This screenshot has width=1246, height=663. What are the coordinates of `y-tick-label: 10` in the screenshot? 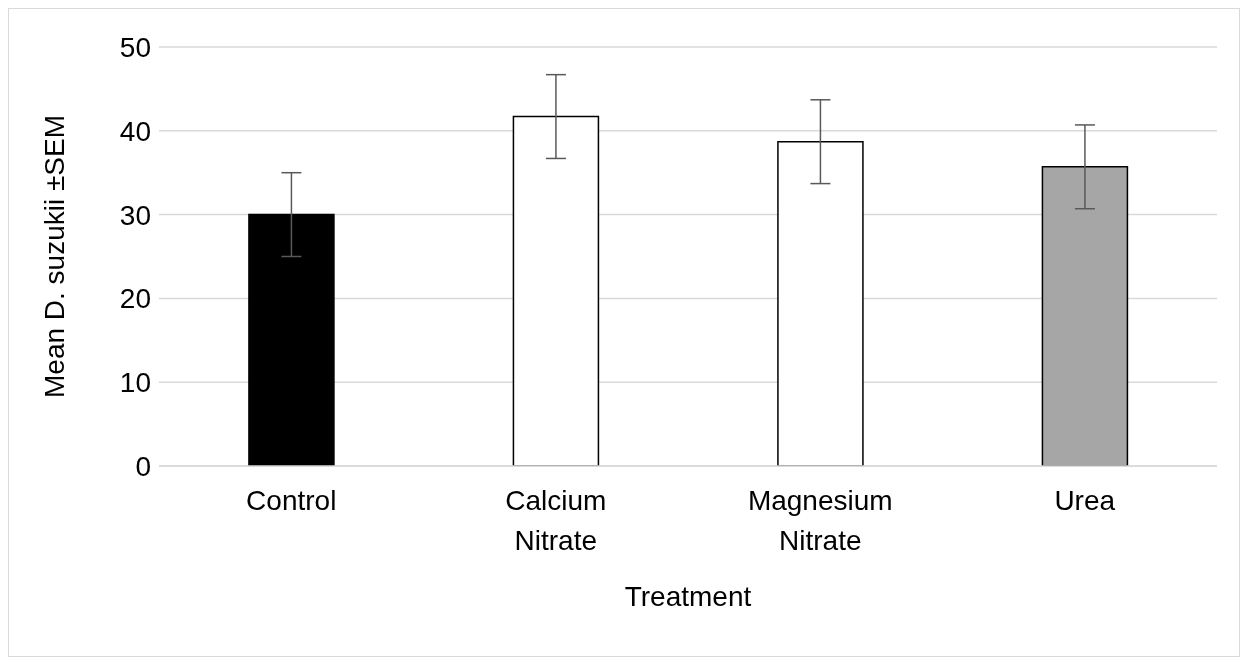 It's located at (135, 383).